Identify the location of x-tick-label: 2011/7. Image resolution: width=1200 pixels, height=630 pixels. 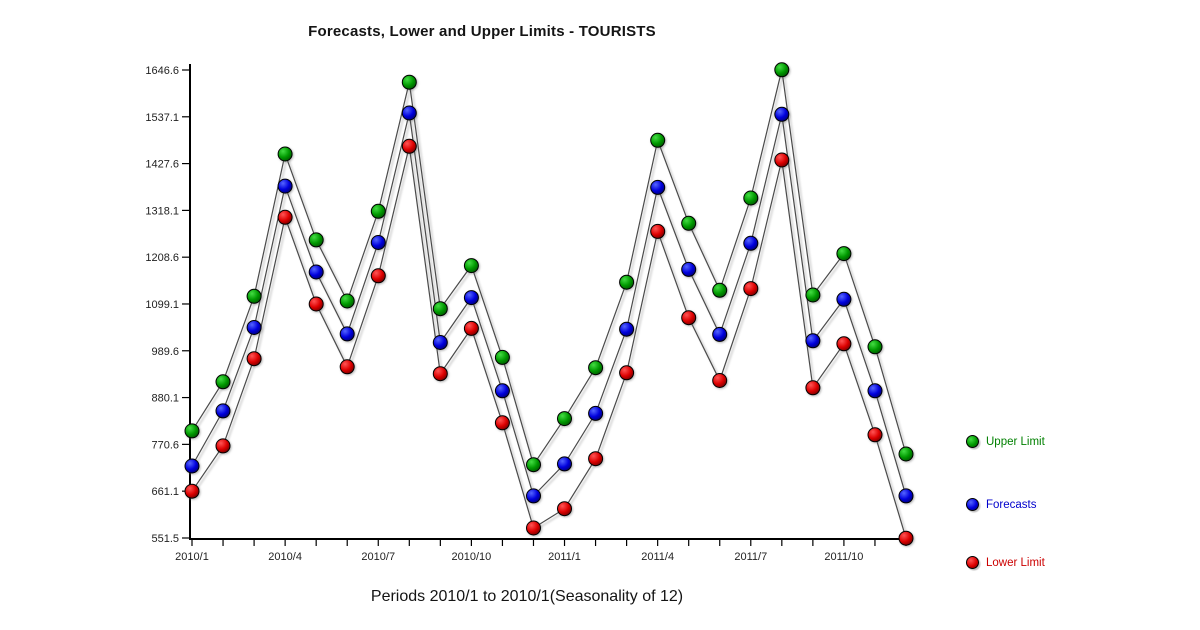
(750, 557).